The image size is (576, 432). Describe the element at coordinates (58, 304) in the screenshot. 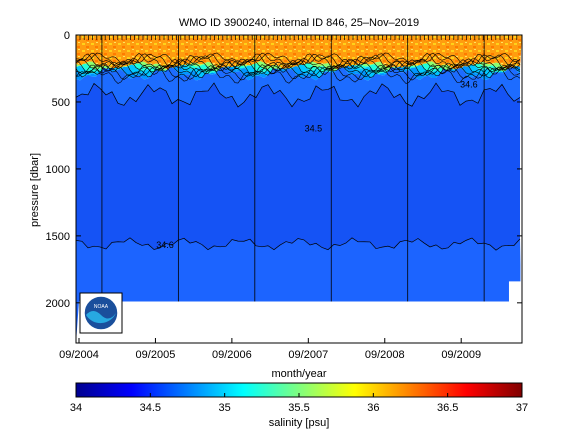

I see `y-tick-label: 2000` at that location.